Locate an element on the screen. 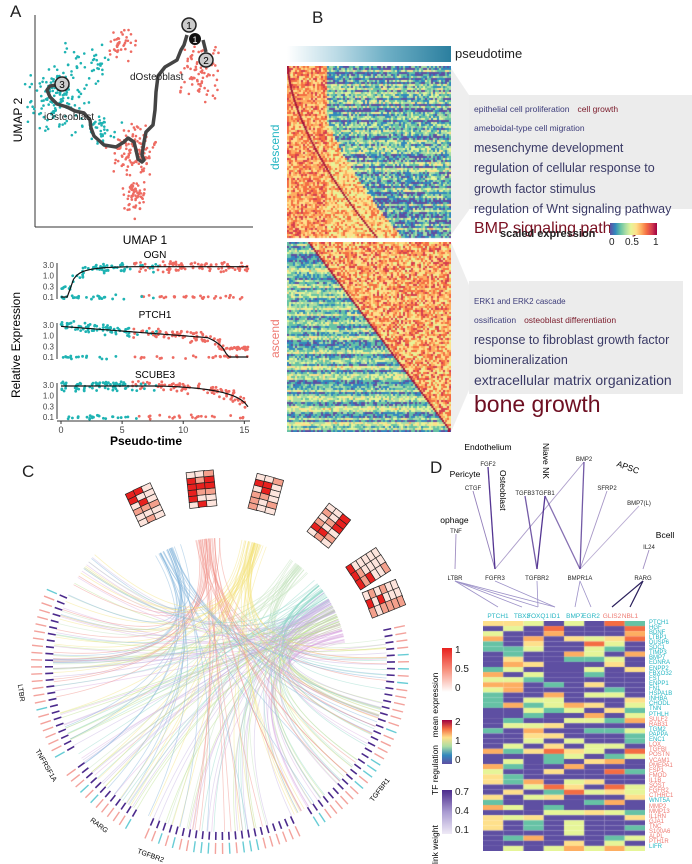 Image resolution: width=692 pixels, height=864 pixels. go-term: biomineralization is located at coordinates (521, 360).